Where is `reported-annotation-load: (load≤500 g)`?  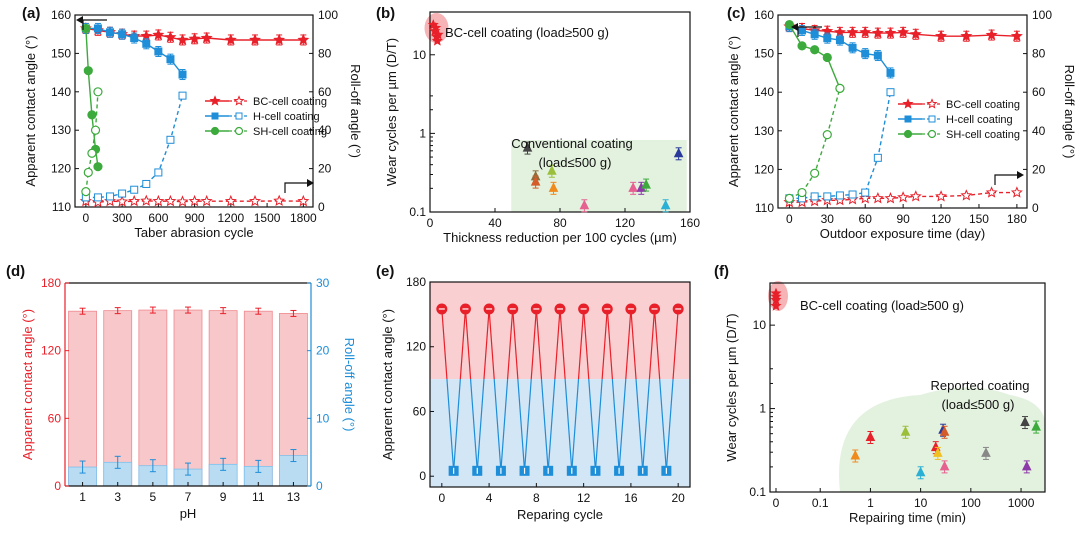 reported-annotation-load: (load≤500 g) is located at coordinates (978, 404).